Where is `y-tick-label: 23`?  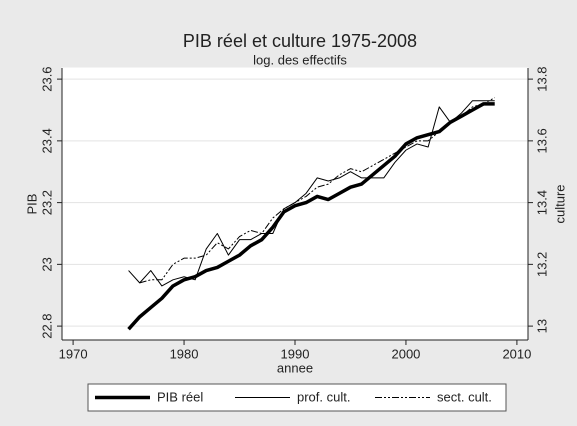 y-tick-label: 23 is located at coordinates (46, 264).